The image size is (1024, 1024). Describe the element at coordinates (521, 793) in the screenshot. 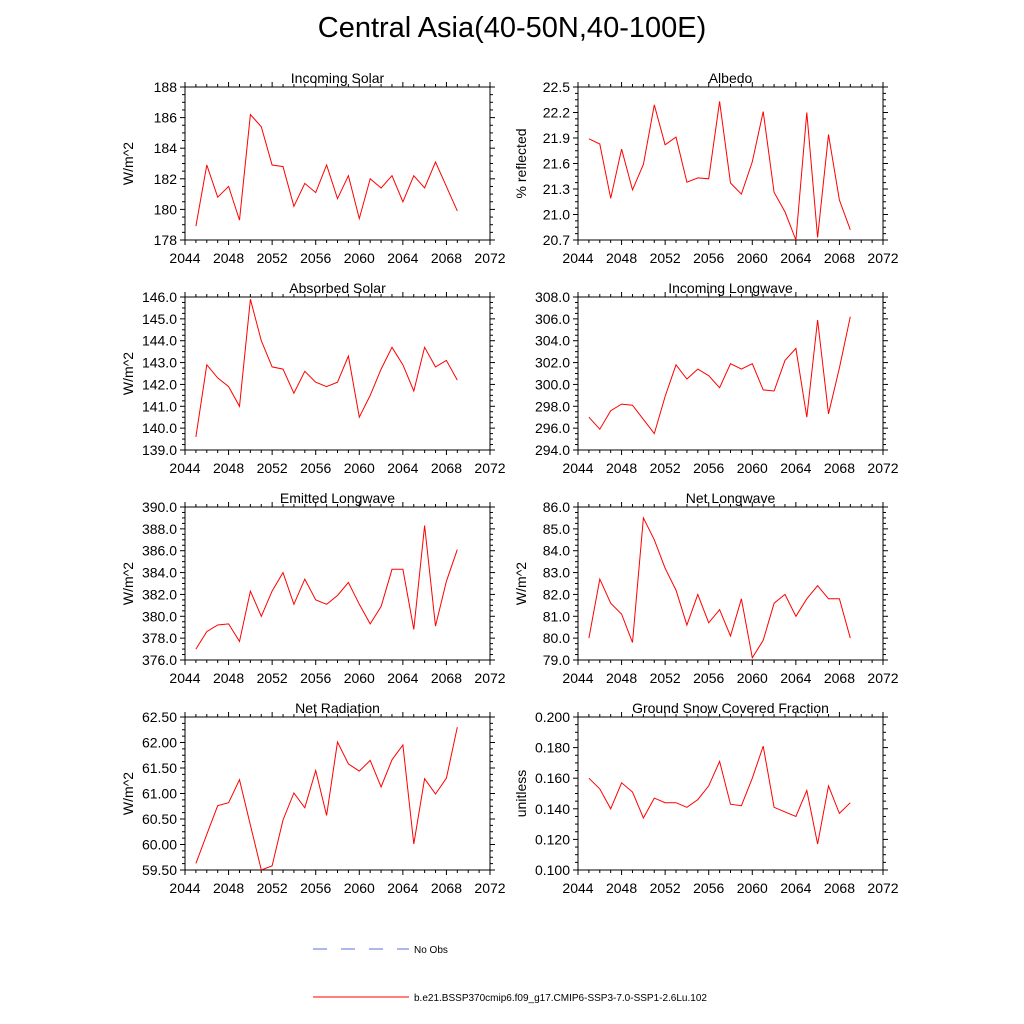

I see `y-axis-label: unitless` at that location.